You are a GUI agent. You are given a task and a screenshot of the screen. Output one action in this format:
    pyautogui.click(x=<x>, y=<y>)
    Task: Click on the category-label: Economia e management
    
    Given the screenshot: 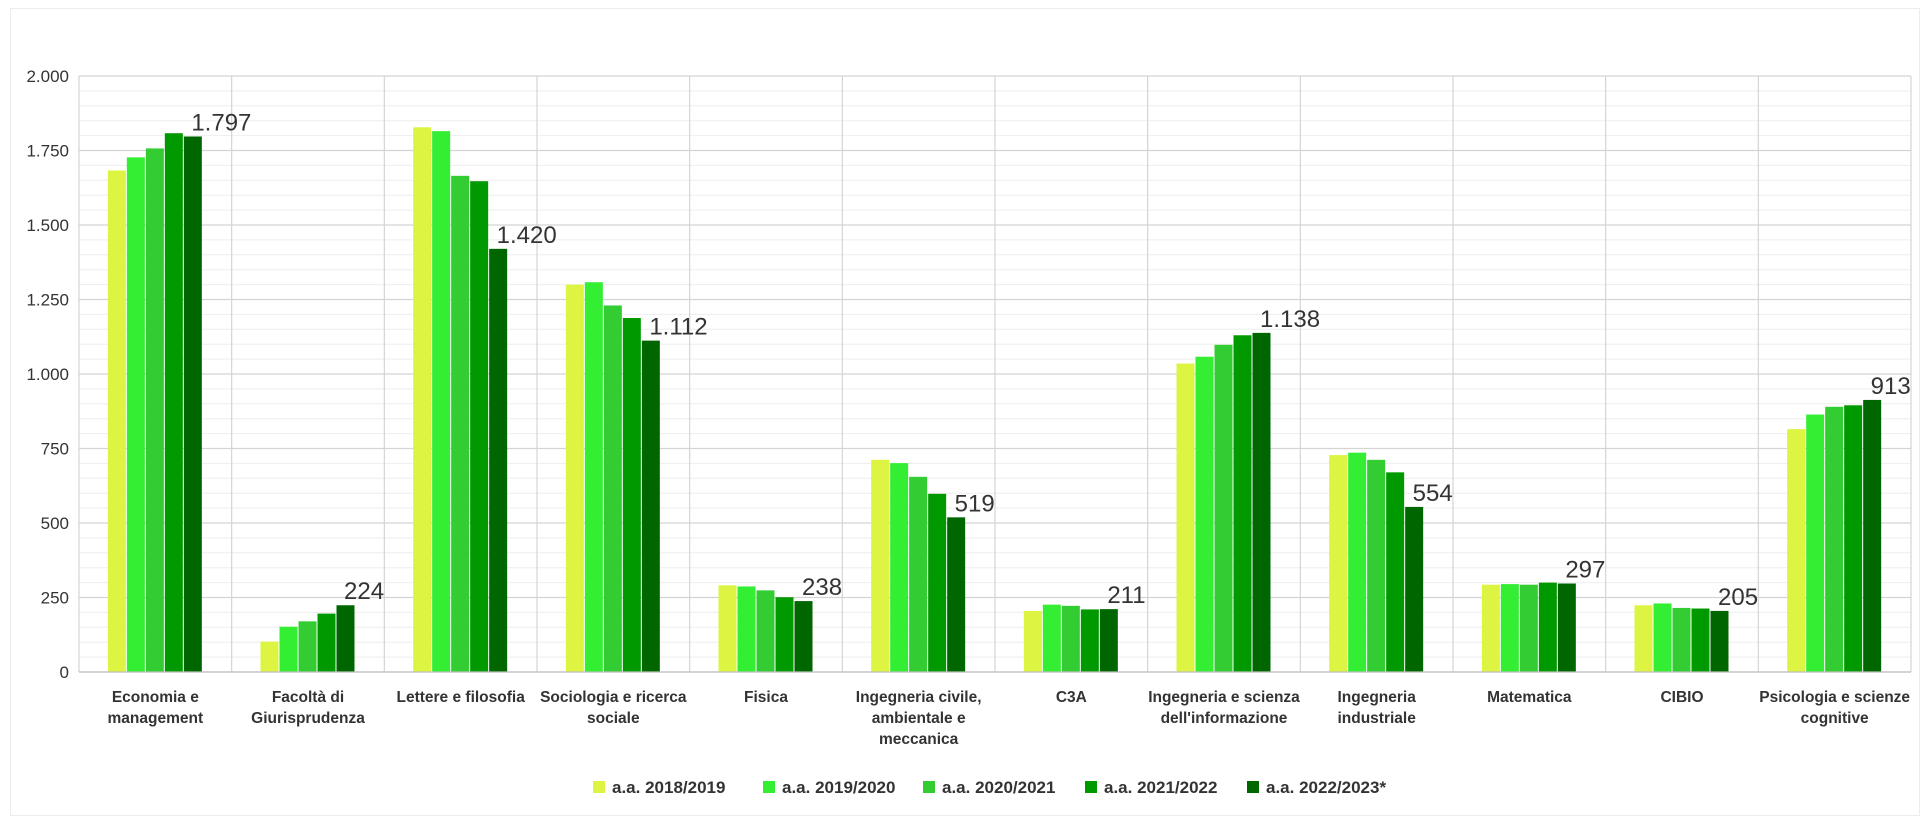 What is the action you would take?
    pyautogui.click(x=156, y=708)
    